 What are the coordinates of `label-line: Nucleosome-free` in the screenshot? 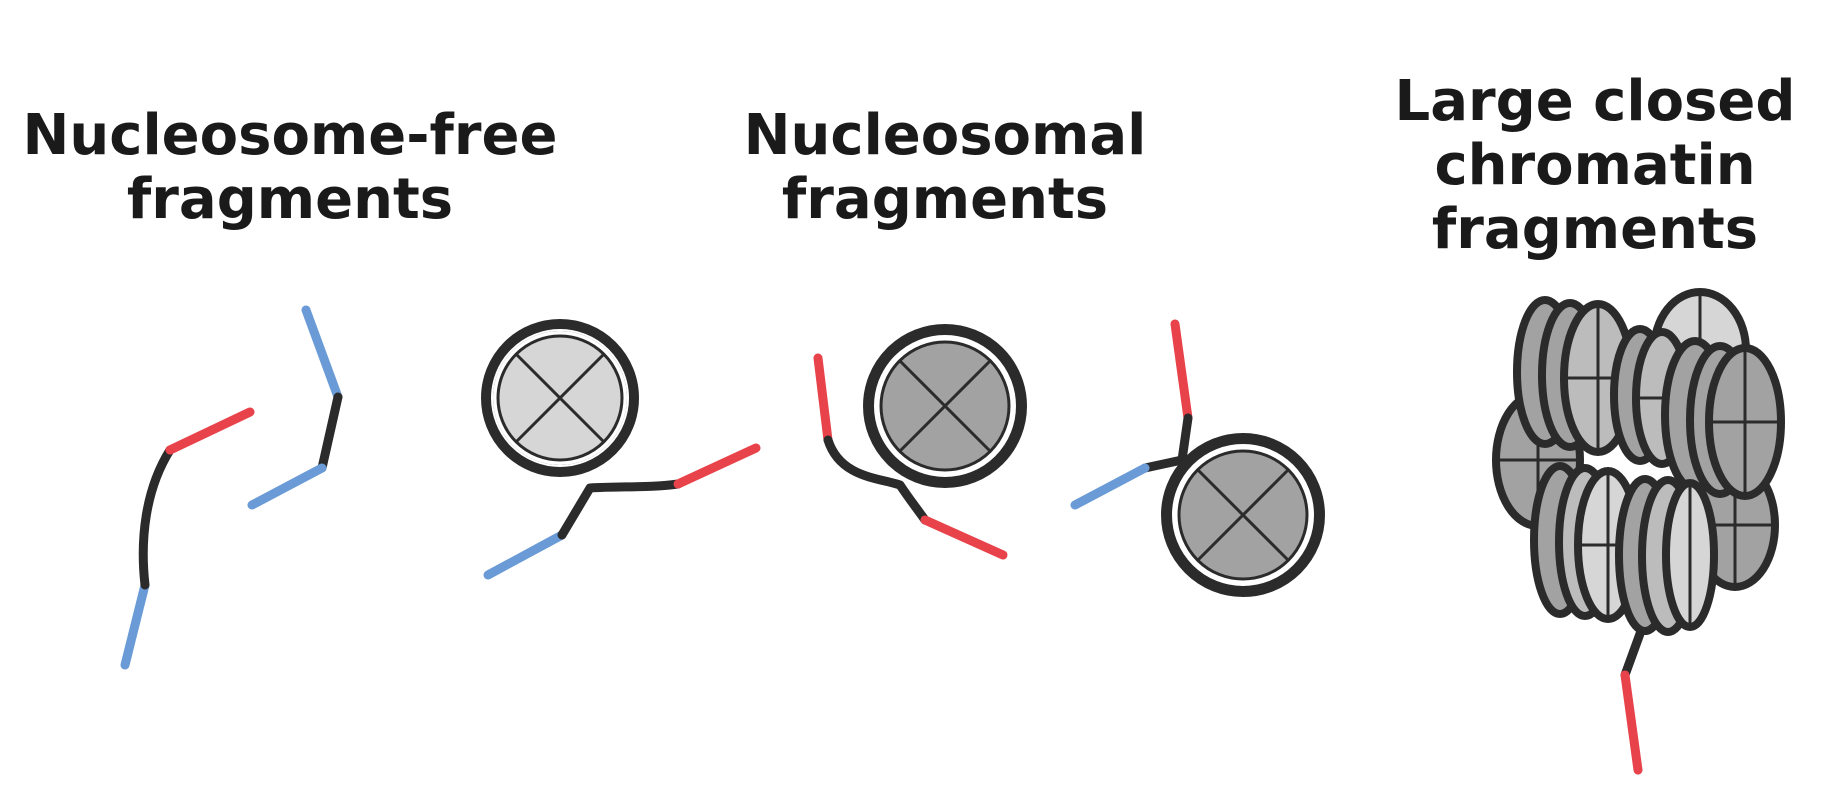 It's located at (290, 135).